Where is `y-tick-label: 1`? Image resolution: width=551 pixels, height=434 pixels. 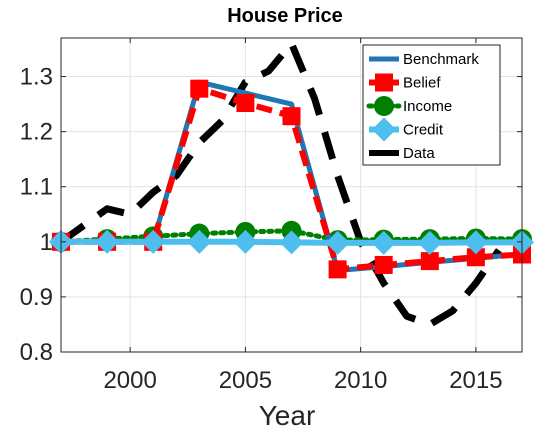
y-tick-label: 1 is located at coordinates (46, 242).